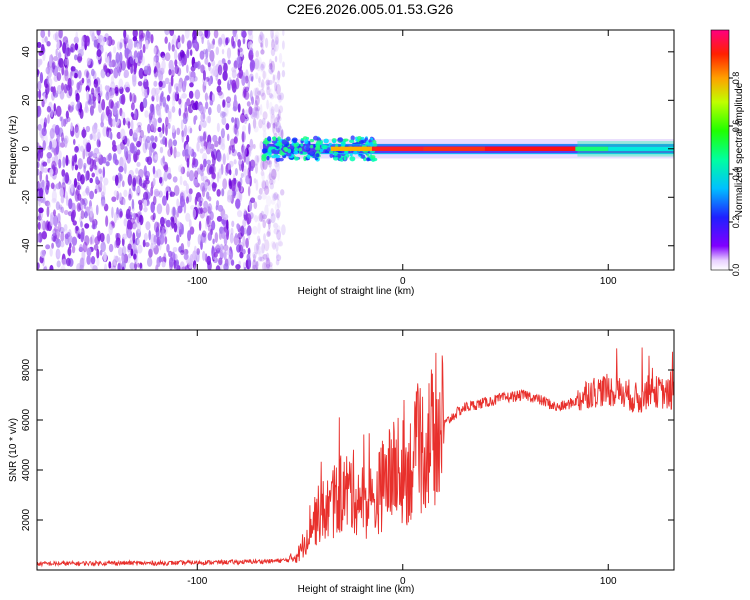 The image size is (750, 600). I want to click on colorbar-label: Normalized spectral amplitude, so click(739, 149).